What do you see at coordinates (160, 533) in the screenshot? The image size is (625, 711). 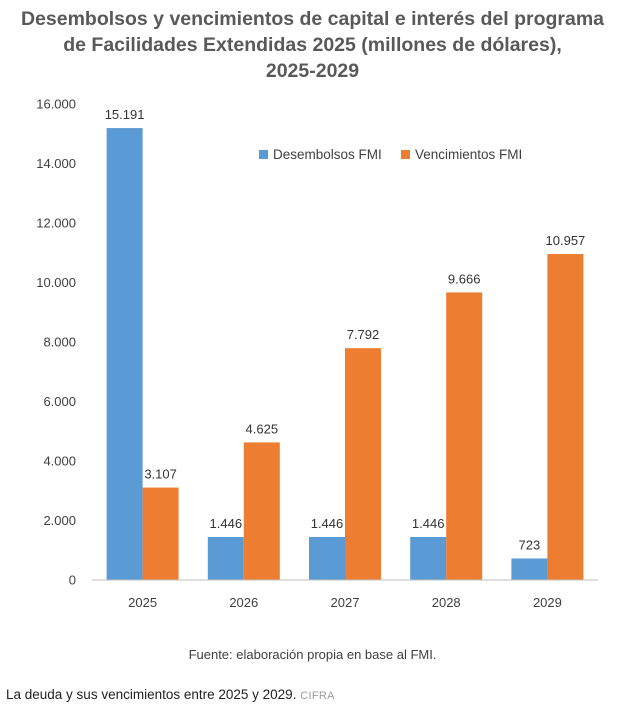 I see `bar-vencimientos-2025` at bounding box center [160, 533].